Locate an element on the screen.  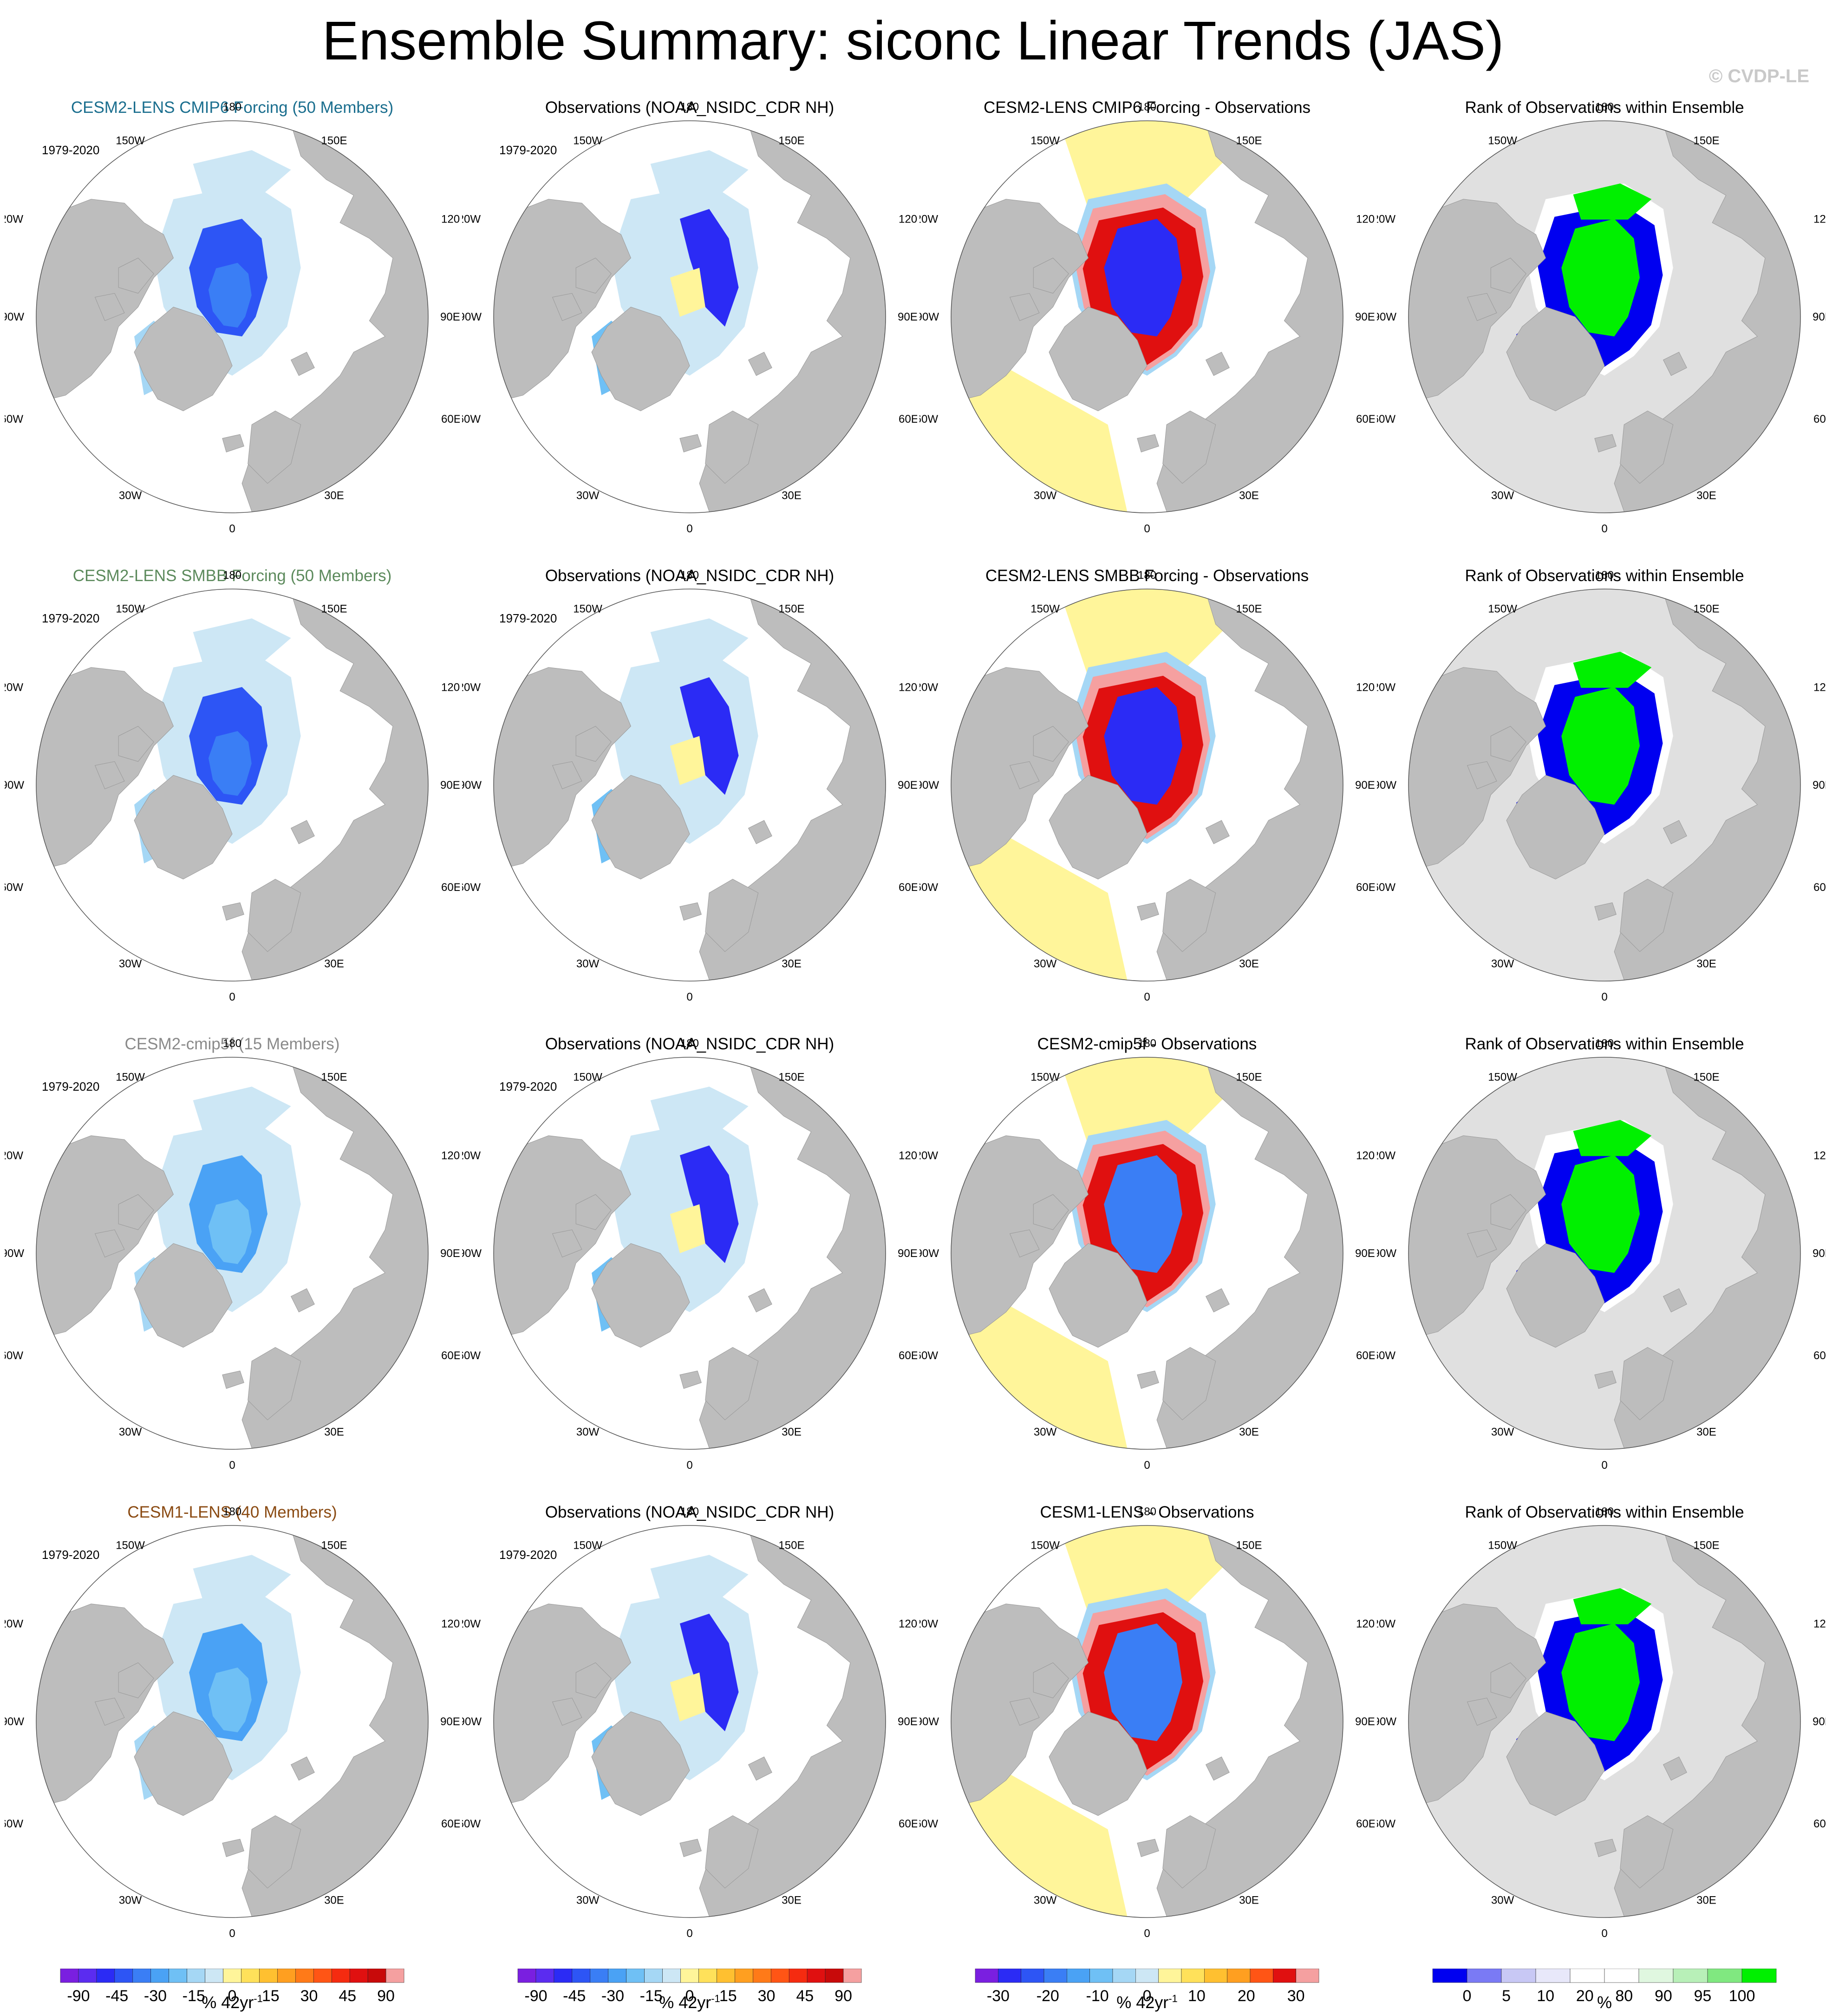
colorbar-tick-label: 30 is located at coordinates (767, 1996).